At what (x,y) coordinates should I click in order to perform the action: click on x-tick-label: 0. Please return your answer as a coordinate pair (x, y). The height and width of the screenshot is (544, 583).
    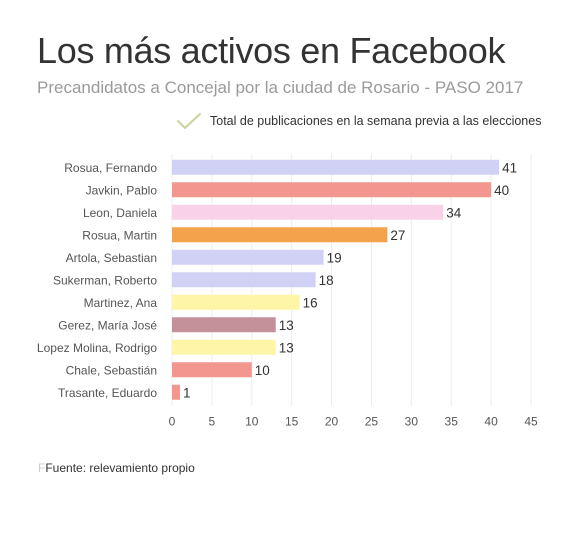
    Looking at the image, I should click on (172, 422).